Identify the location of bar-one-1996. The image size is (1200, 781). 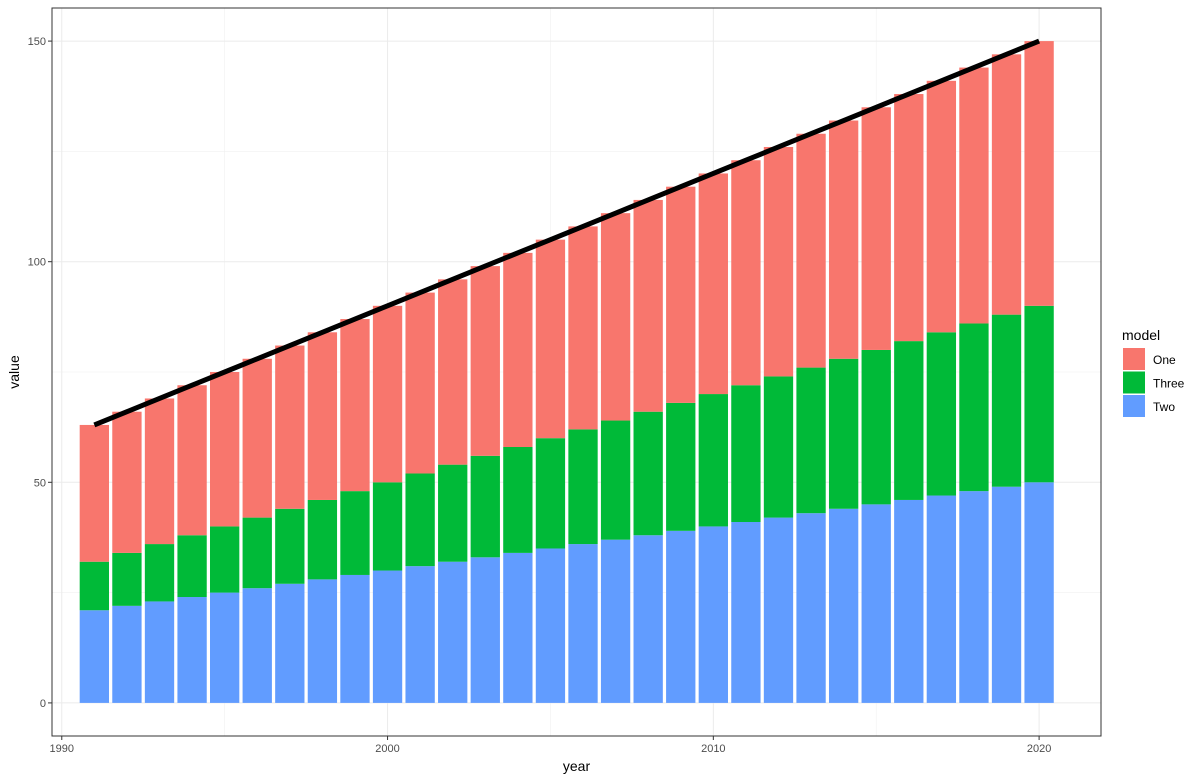
(257, 438).